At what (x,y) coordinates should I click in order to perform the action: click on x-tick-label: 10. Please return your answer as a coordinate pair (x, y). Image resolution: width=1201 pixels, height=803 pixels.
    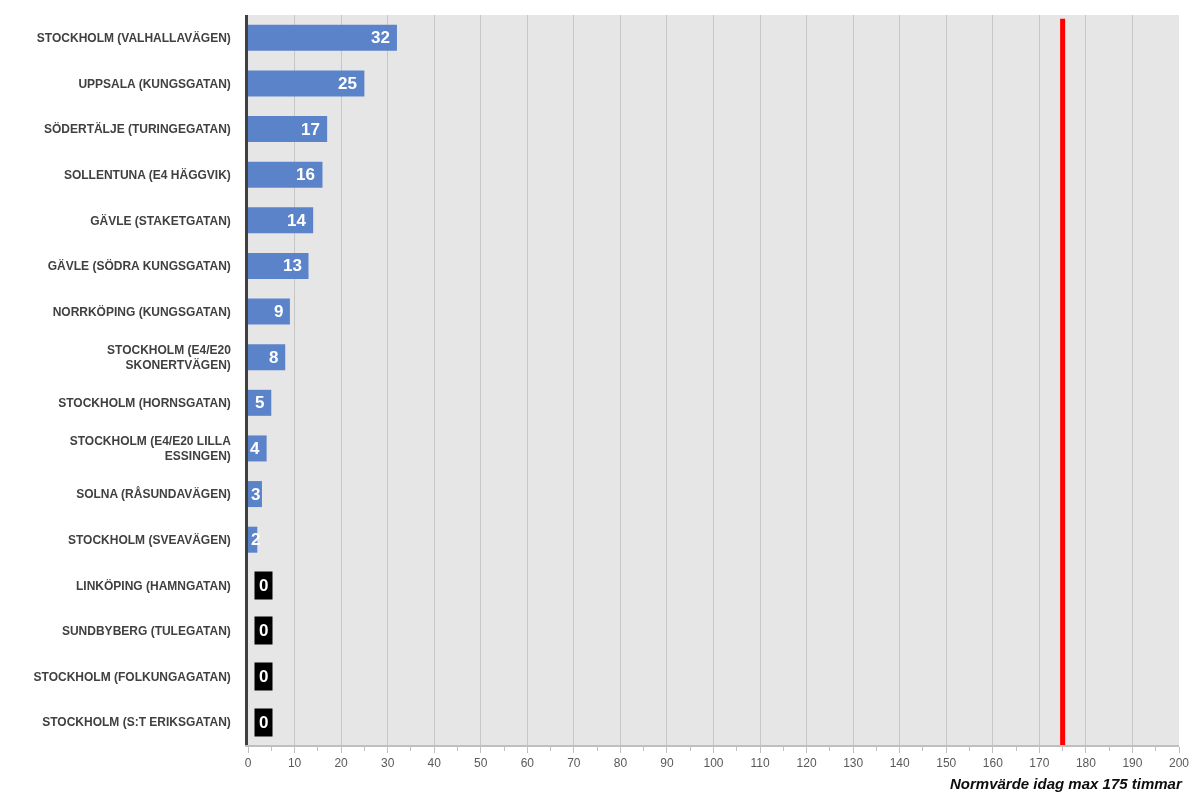
    Looking at the image, I should click on (294, 763).